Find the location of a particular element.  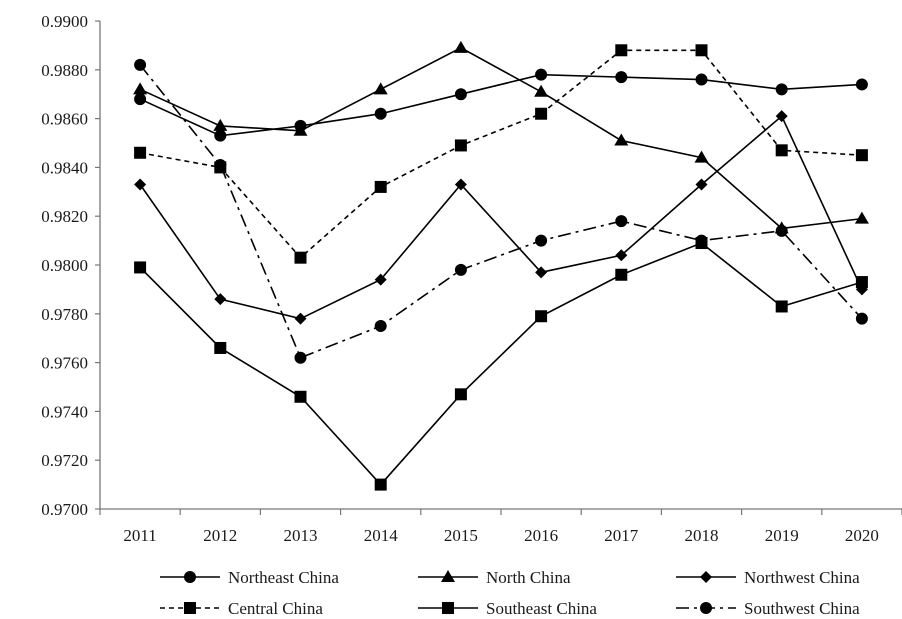

x-tick-label: 2017 is located at coordinates (621, 535).